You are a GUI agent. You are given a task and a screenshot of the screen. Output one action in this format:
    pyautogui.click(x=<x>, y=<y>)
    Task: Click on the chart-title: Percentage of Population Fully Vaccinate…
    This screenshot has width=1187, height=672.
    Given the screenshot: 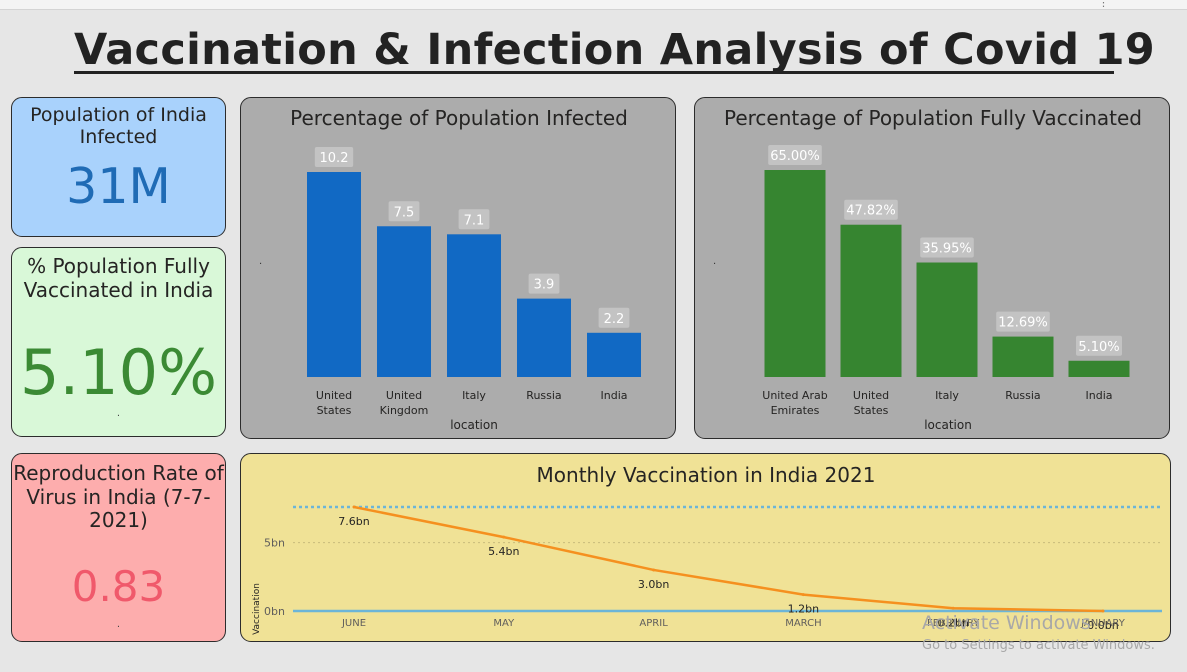 What is the action you would take?
    pyautogui.click(x=933, y=118)
    